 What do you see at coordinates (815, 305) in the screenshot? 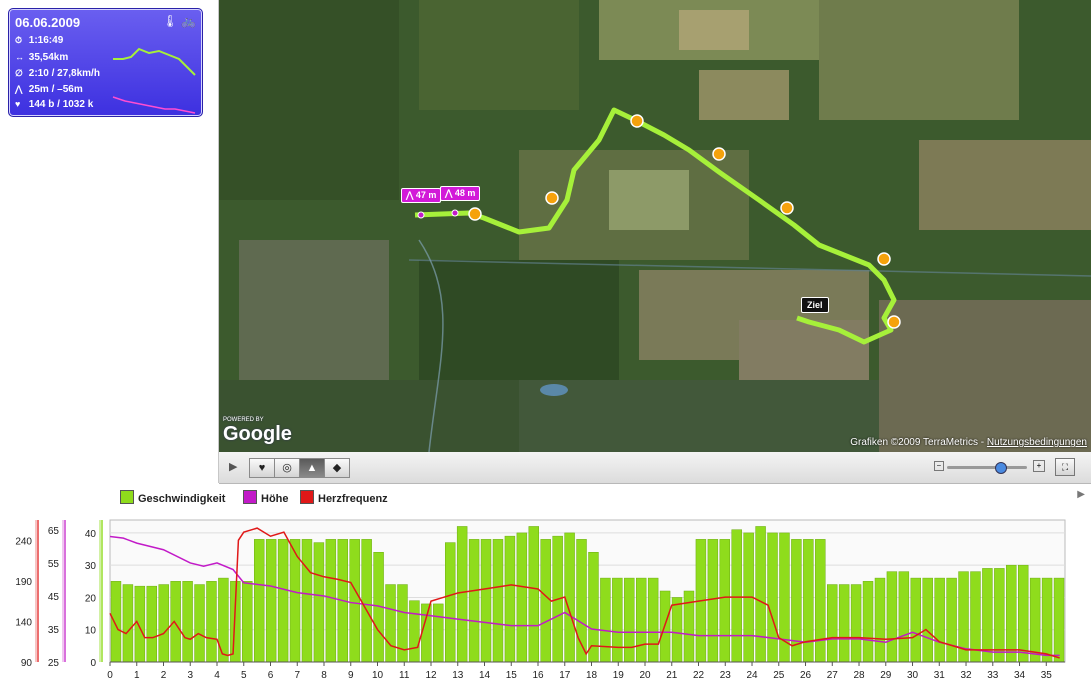
I see `end-label: Ziel` at bounding box center [815, 305].